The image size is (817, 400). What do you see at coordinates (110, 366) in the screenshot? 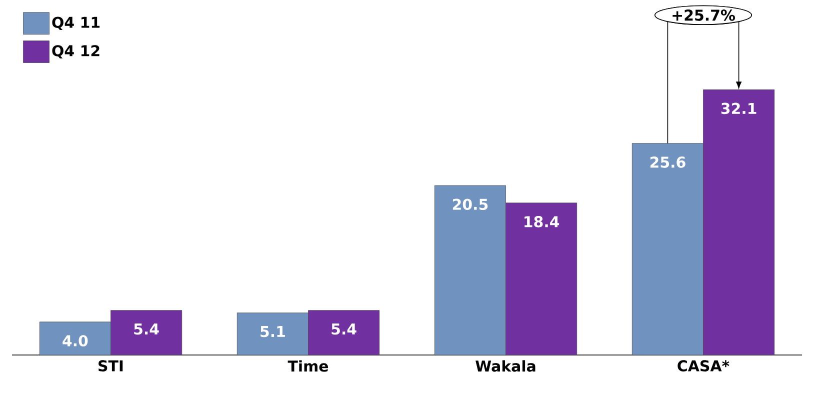
I see `x-tick-label: STI` at bounding box center [110, 366].